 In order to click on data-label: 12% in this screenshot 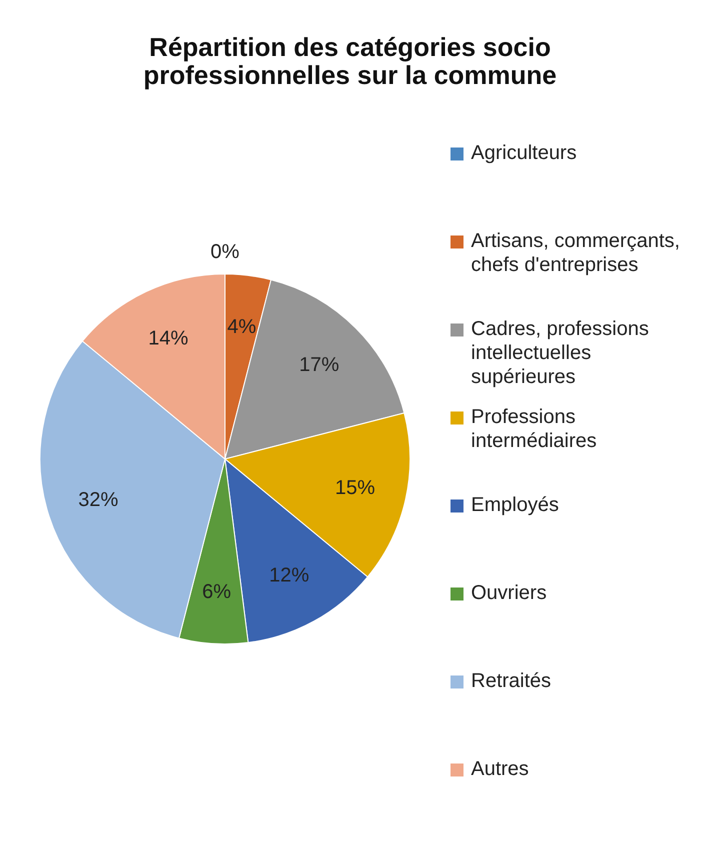, I will do `click(289, 575)`.